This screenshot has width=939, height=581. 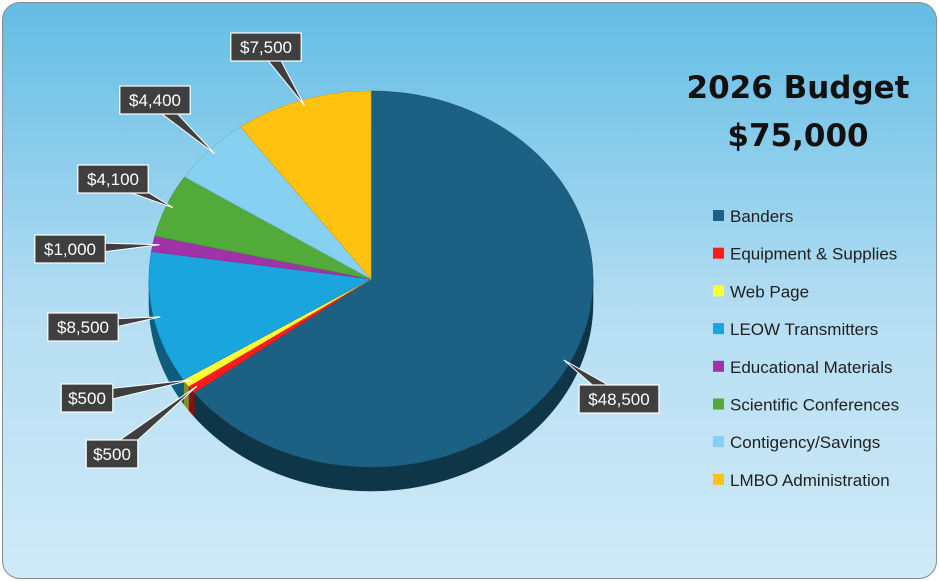 I want to click on legend-item: Equipment & Supplies, so click(x=805, y=254).